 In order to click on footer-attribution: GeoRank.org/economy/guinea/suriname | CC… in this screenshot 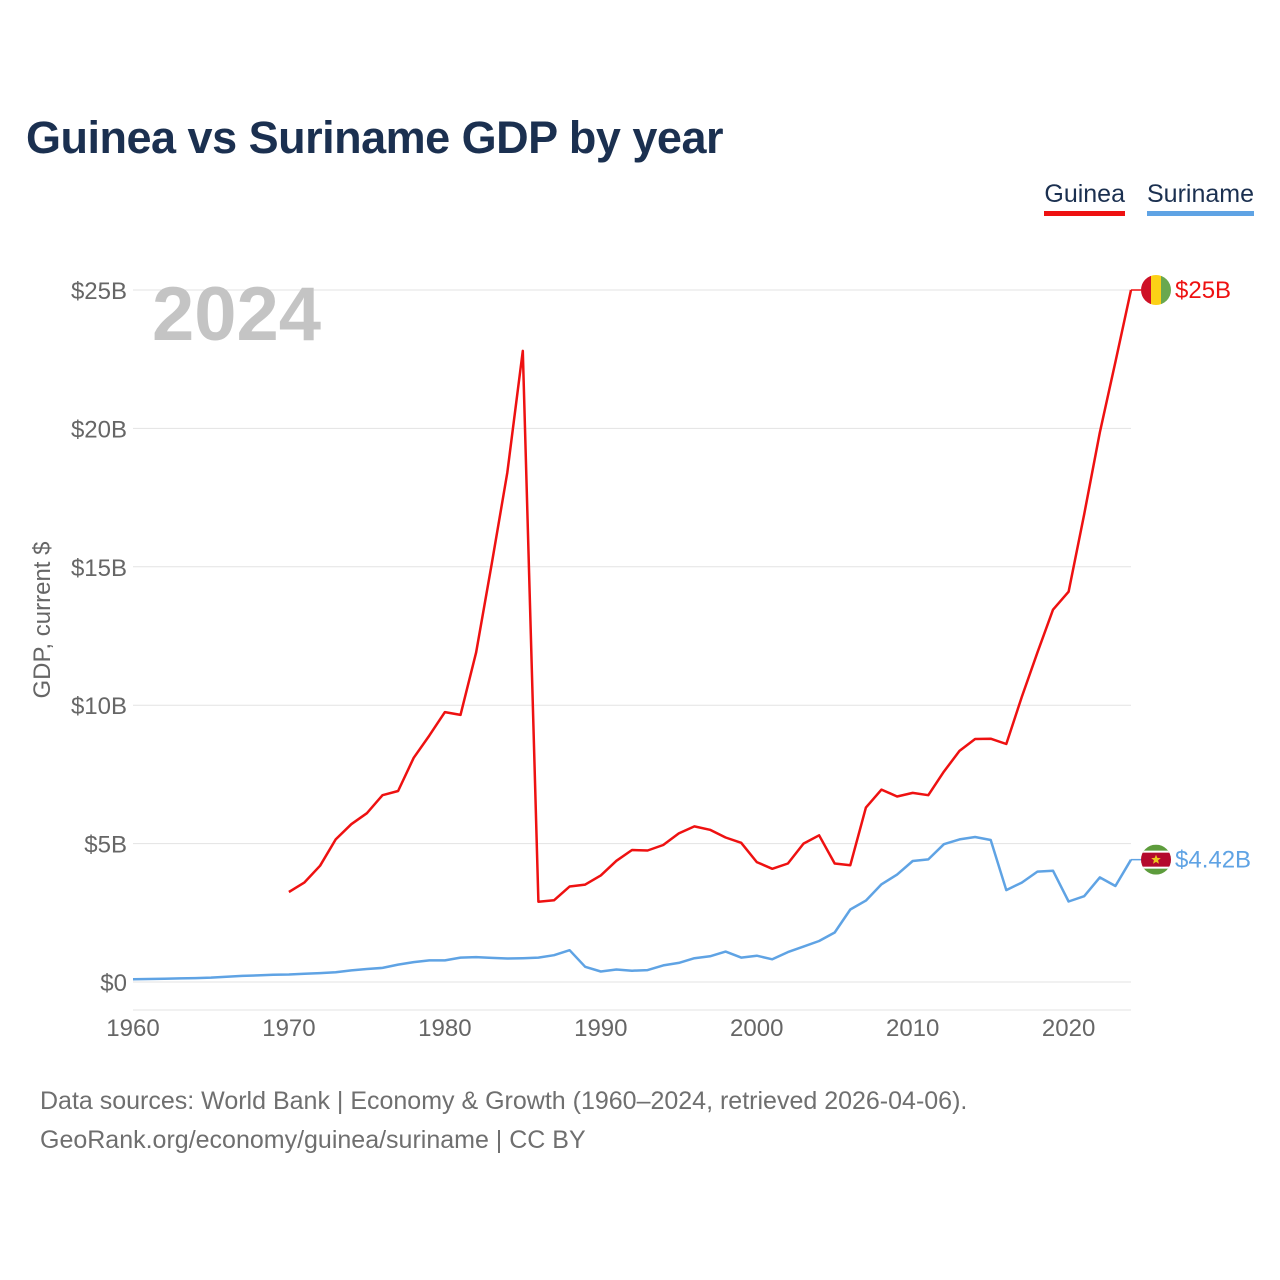, I will do `click(313, 1140)`.